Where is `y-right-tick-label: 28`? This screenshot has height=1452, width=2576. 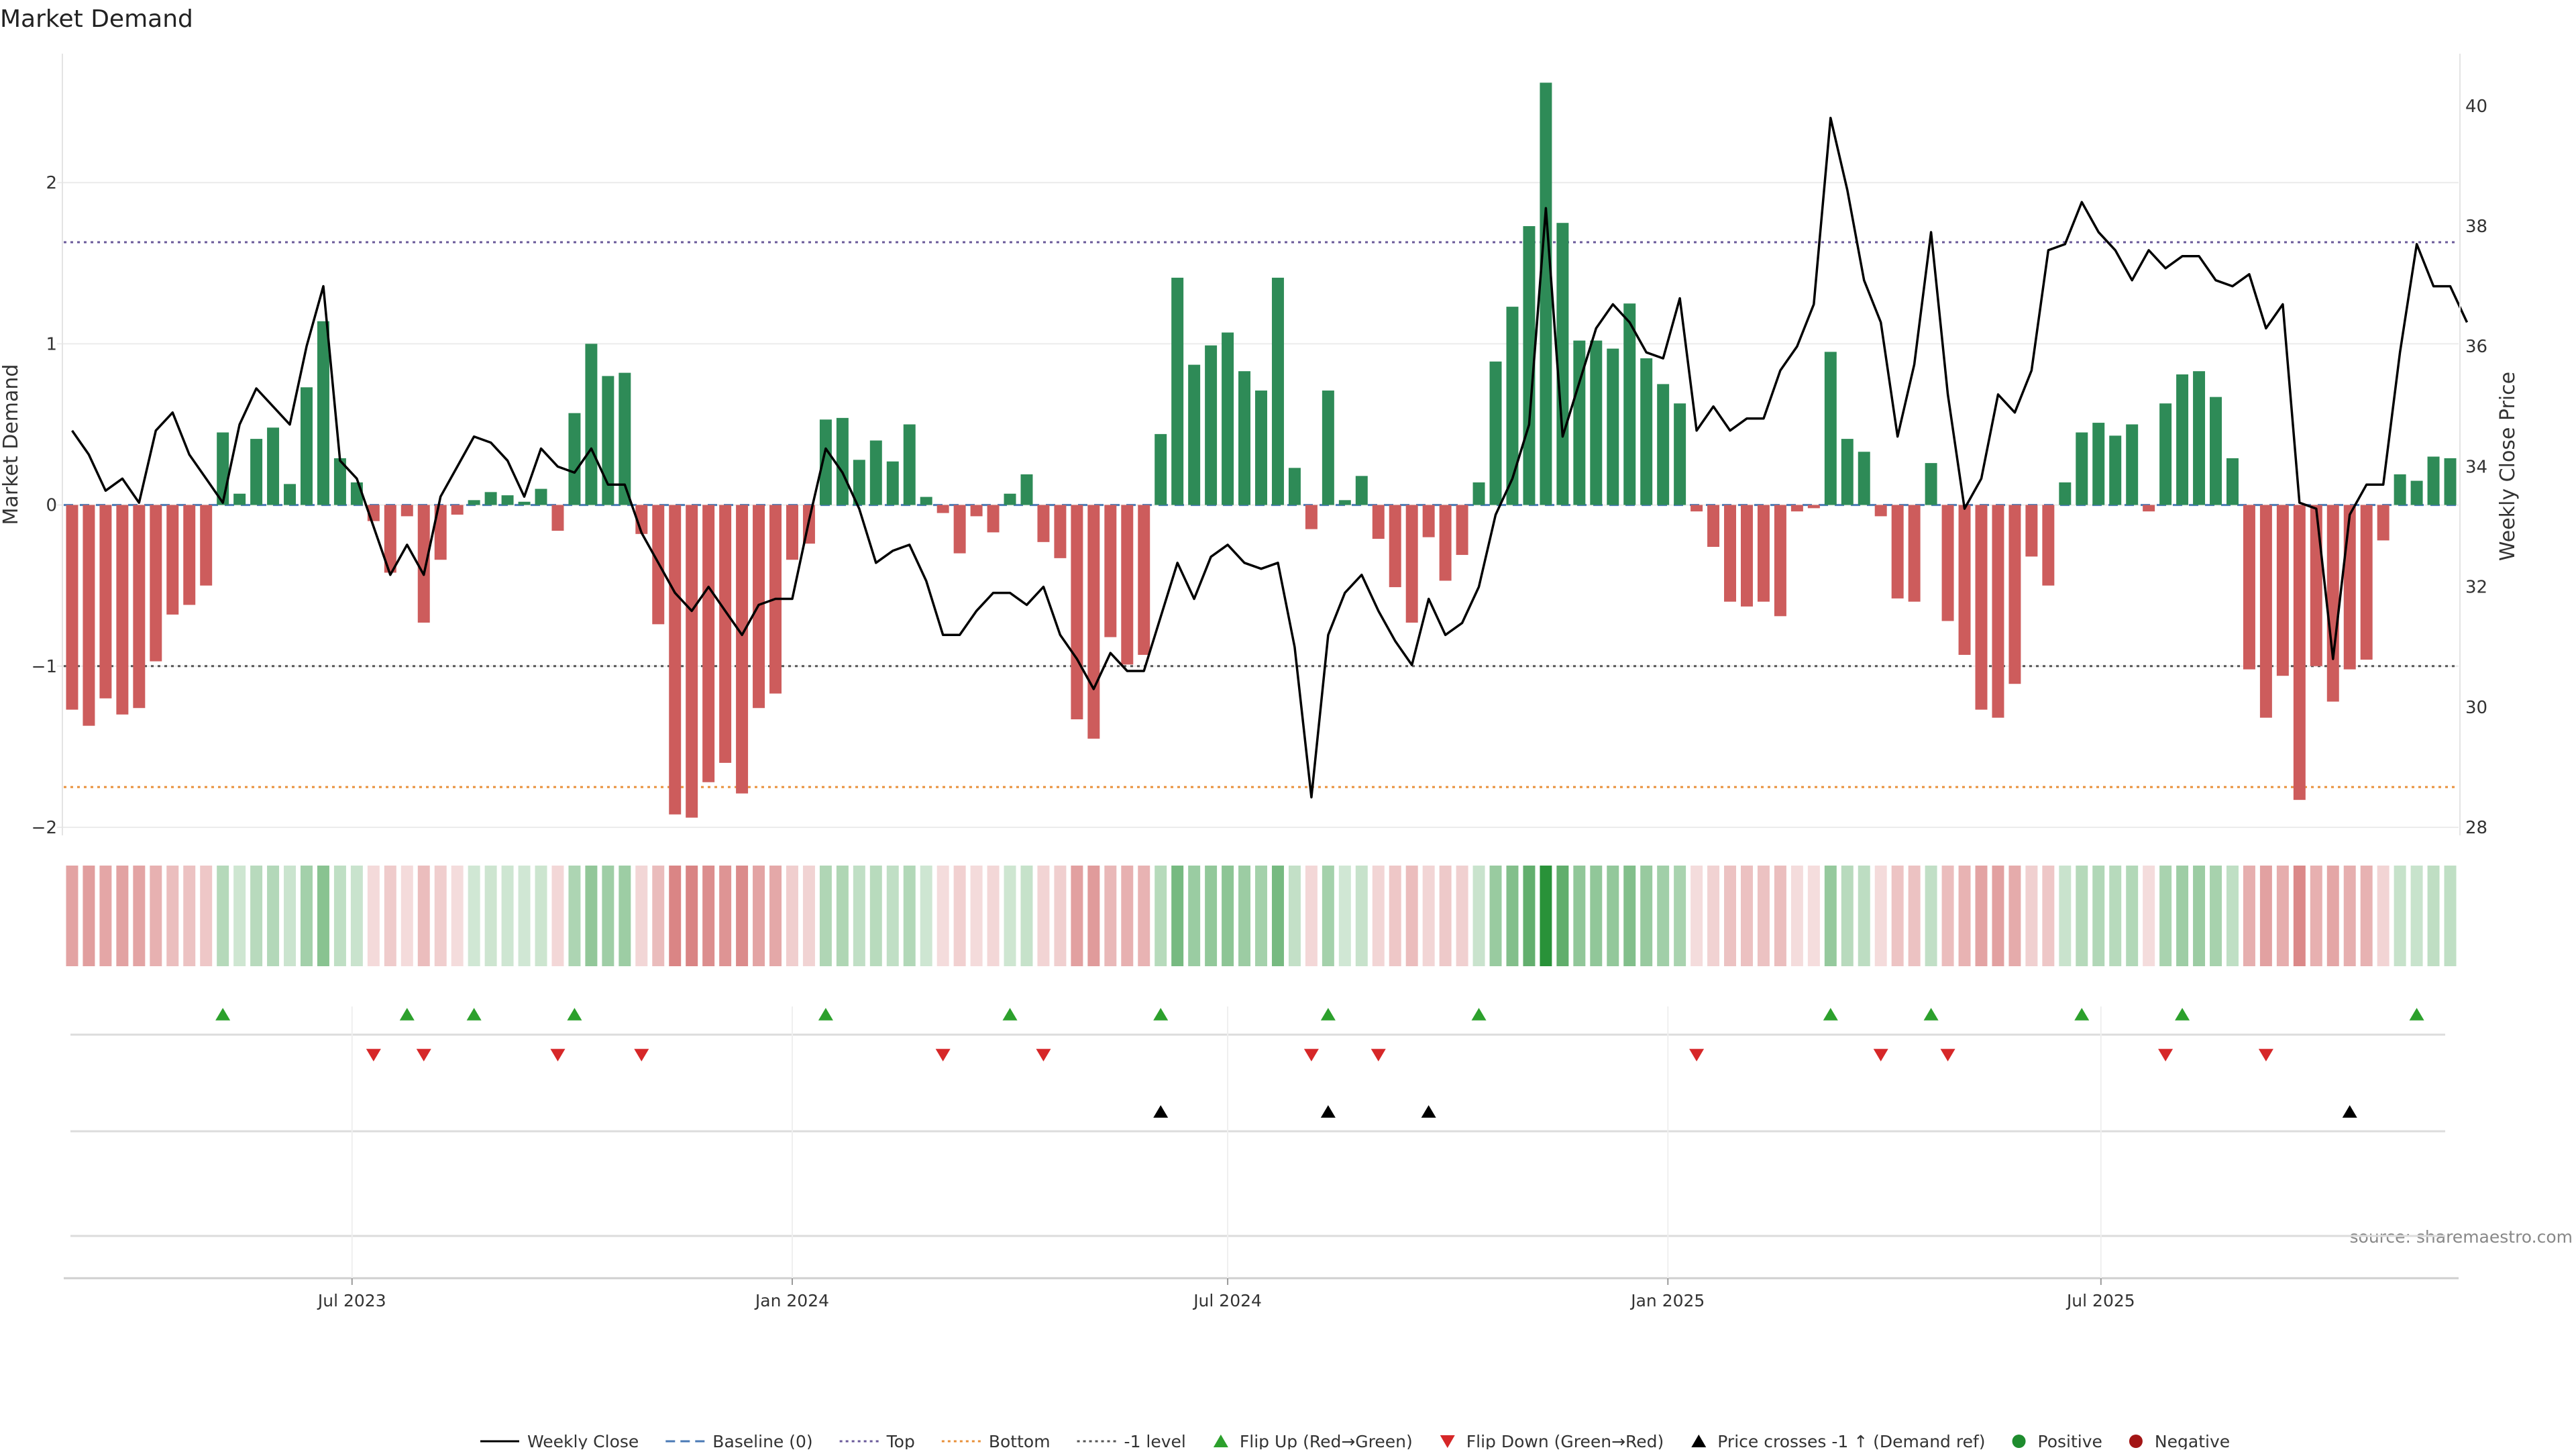
y-right-tick-label: 28 is located at coordinates (2476, 828).